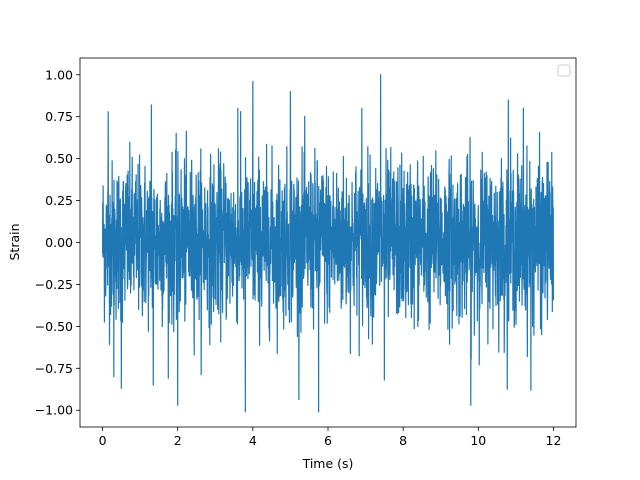 Image resolution: width=640 pixels, height=480 pixels. Describe the element at coordinates (403, 440) in the screenshot. I see `x-tick-label: 8` at that location.